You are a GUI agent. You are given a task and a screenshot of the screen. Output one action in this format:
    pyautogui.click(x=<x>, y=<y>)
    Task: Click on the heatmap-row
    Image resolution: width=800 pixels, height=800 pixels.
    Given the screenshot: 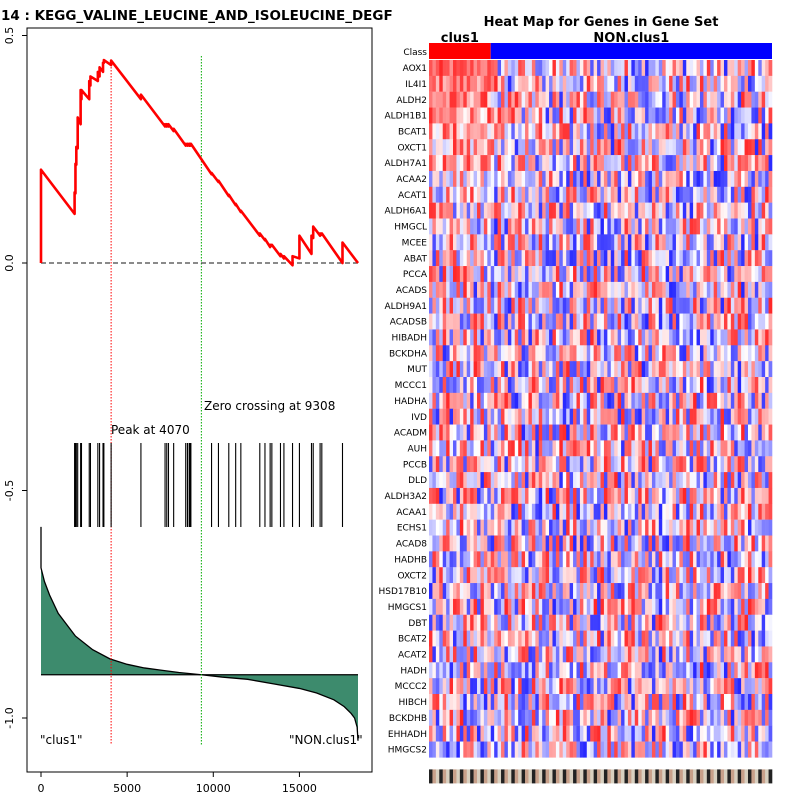 What is the action you would take?
    pyautogui.click(x=601, y=305)
    